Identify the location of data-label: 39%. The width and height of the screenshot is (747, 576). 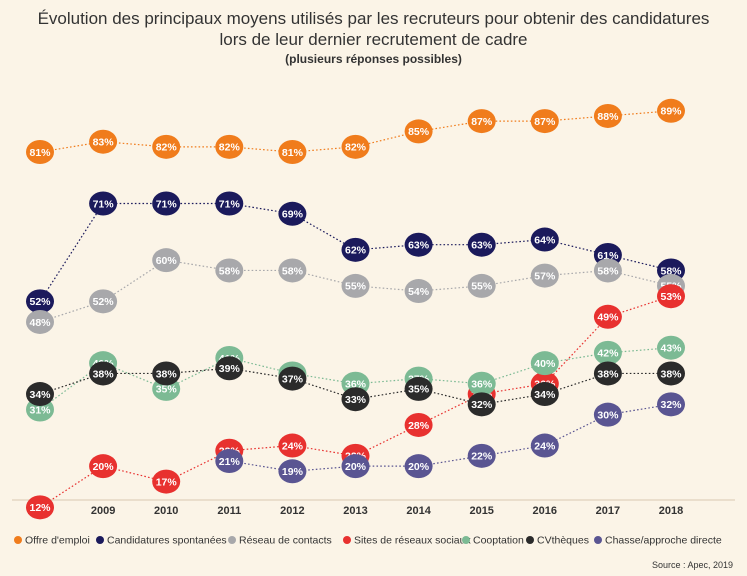
(230, 369).